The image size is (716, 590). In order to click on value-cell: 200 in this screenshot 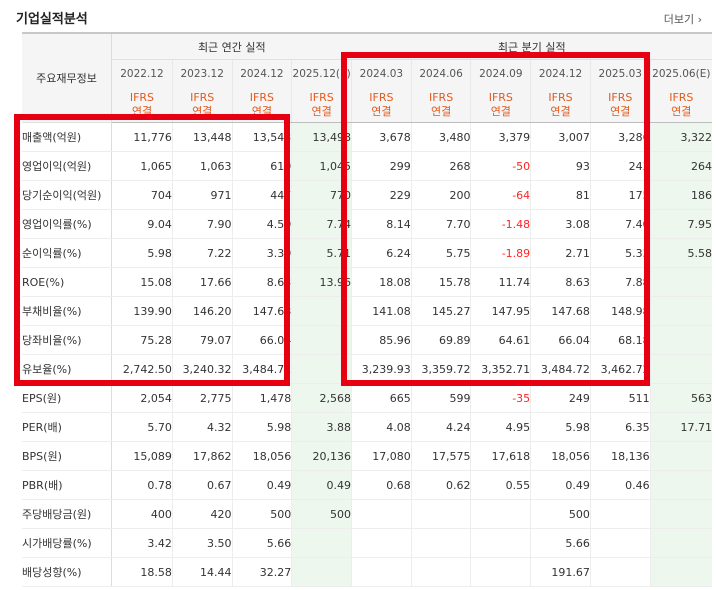, I will do `click(440, 195)`.